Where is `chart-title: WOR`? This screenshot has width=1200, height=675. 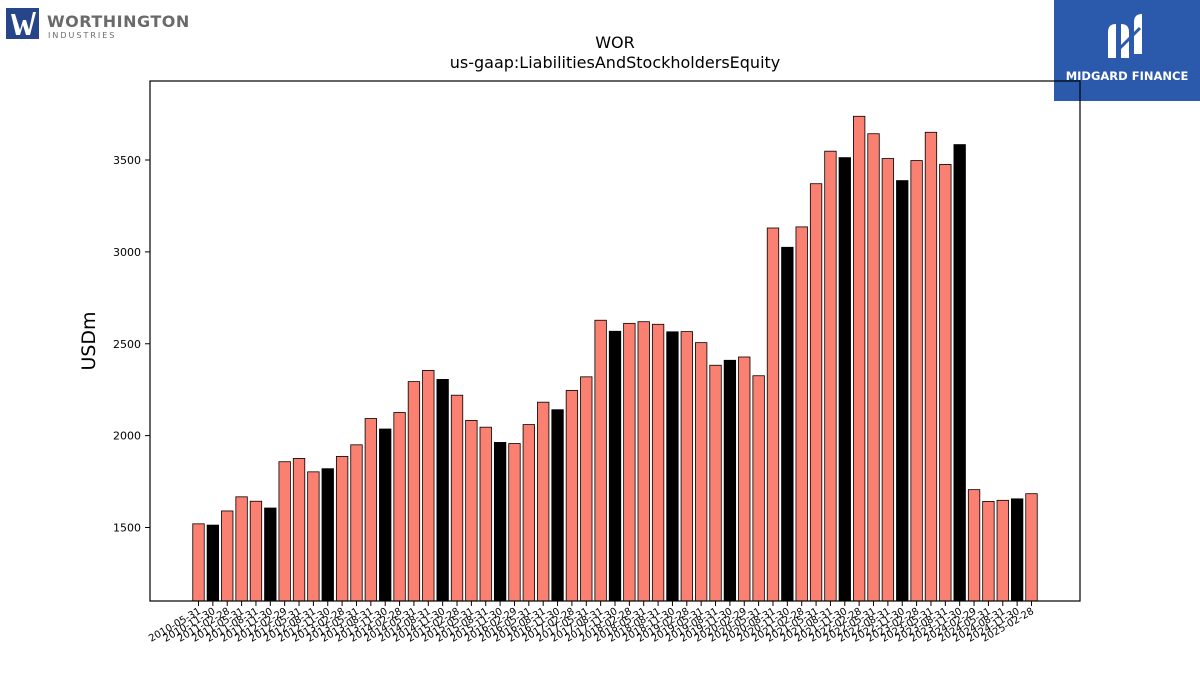 chart-title: WOR is located at coordinates (615, 42).